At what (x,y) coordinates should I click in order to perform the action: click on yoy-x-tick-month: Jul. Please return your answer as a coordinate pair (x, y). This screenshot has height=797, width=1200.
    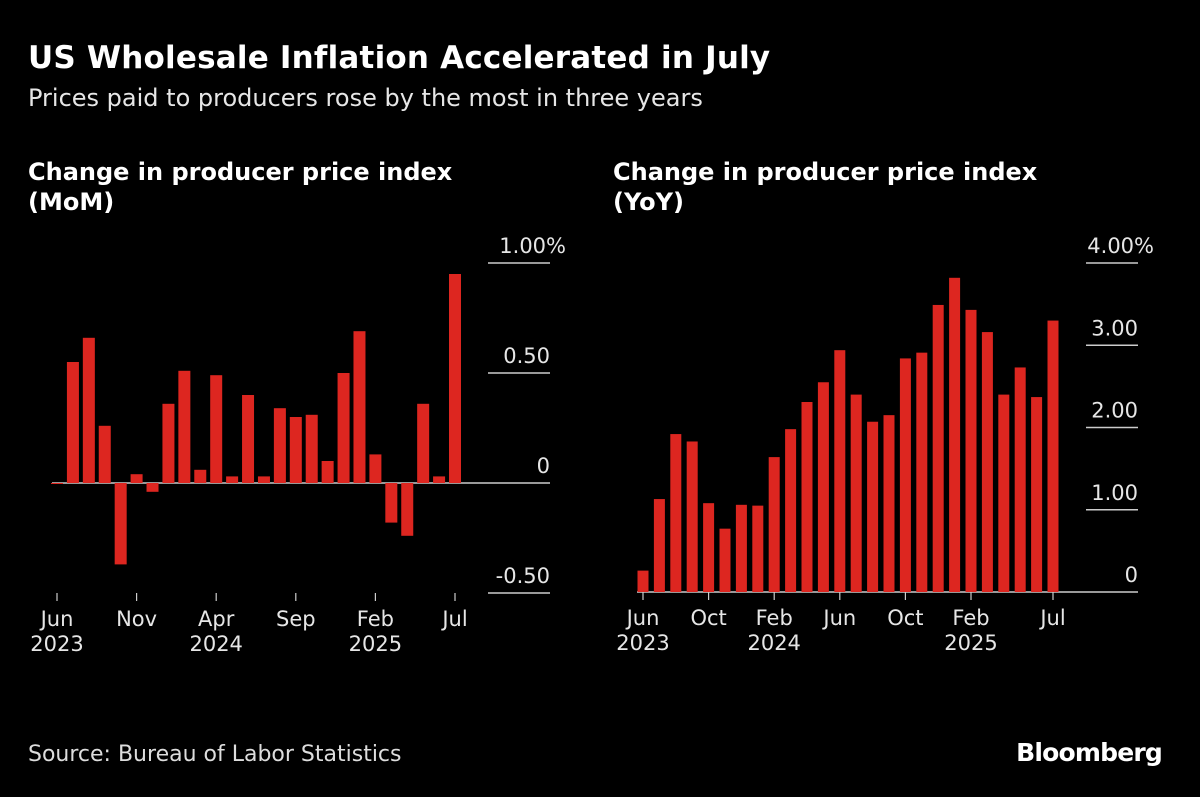
    Looking at the image, I should click on (1051, 618).